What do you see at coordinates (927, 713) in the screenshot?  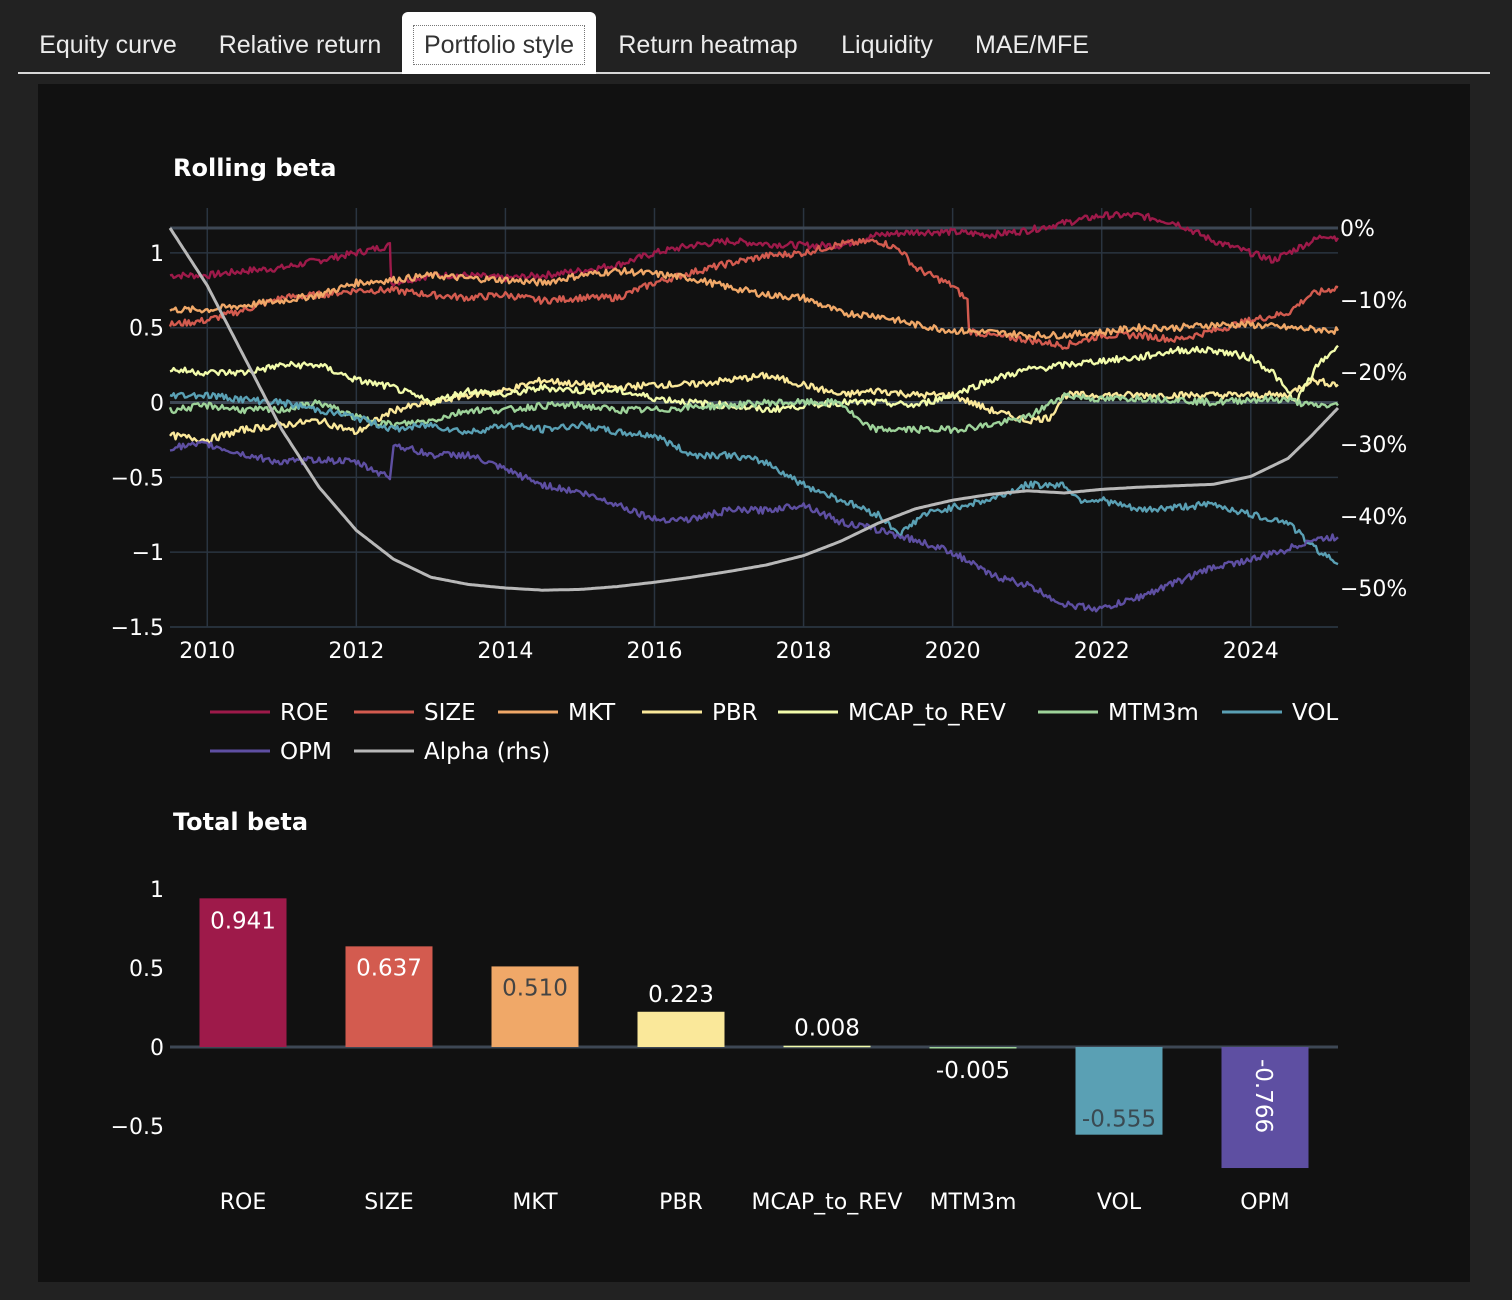 I see `legend-label: MCAP_to_REV` at bounding box center [927, 713].